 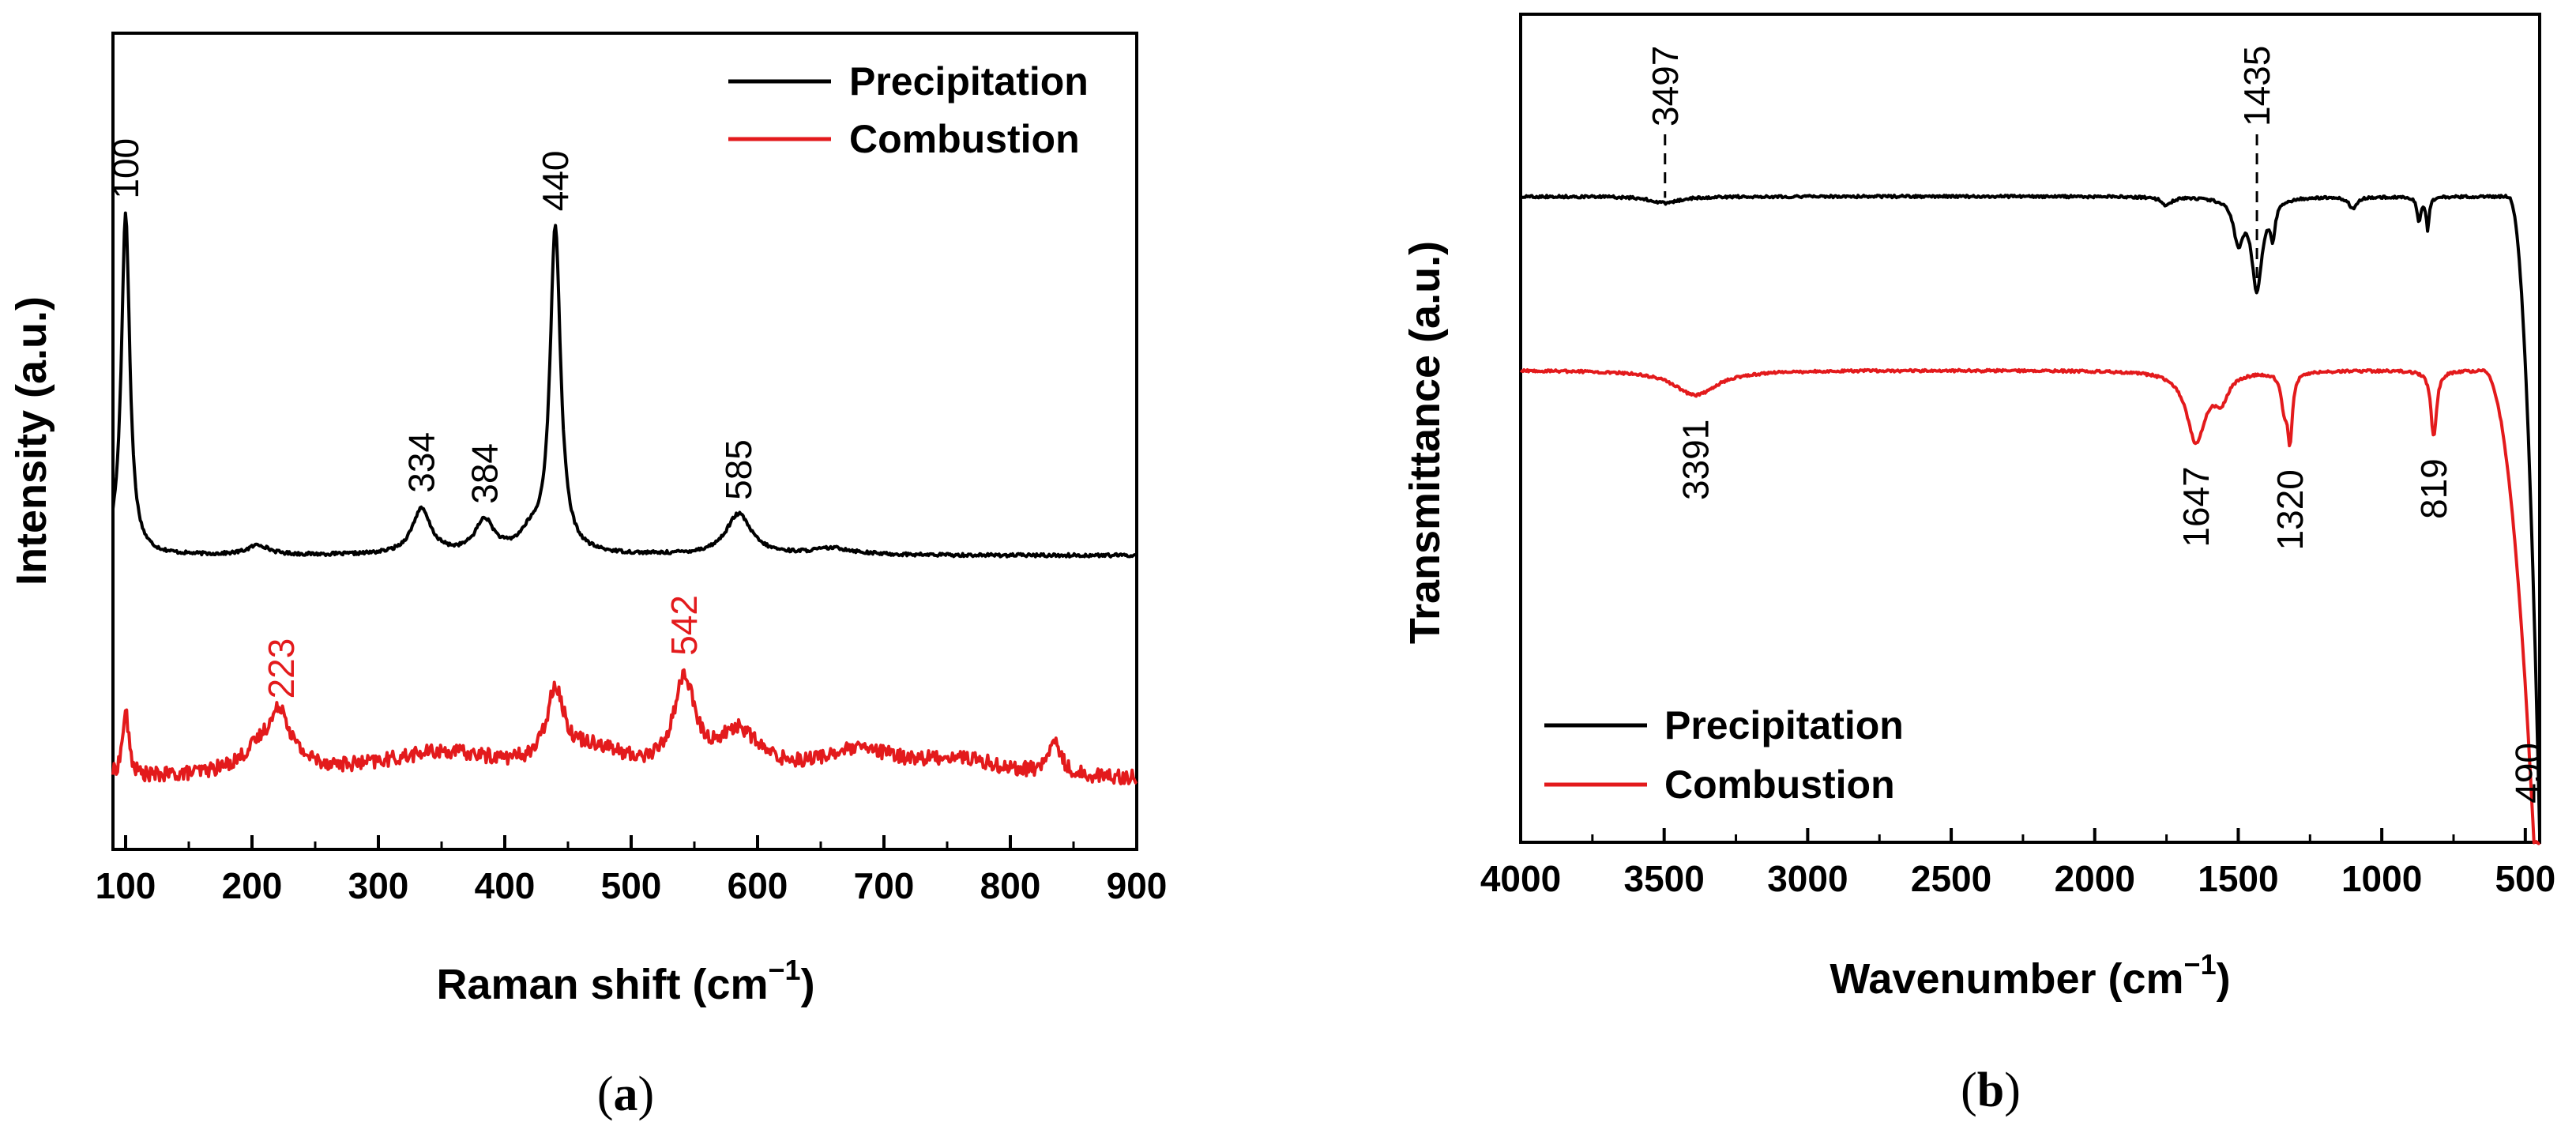 I want to click on peak-label: 223, so click(x=281, y=668).